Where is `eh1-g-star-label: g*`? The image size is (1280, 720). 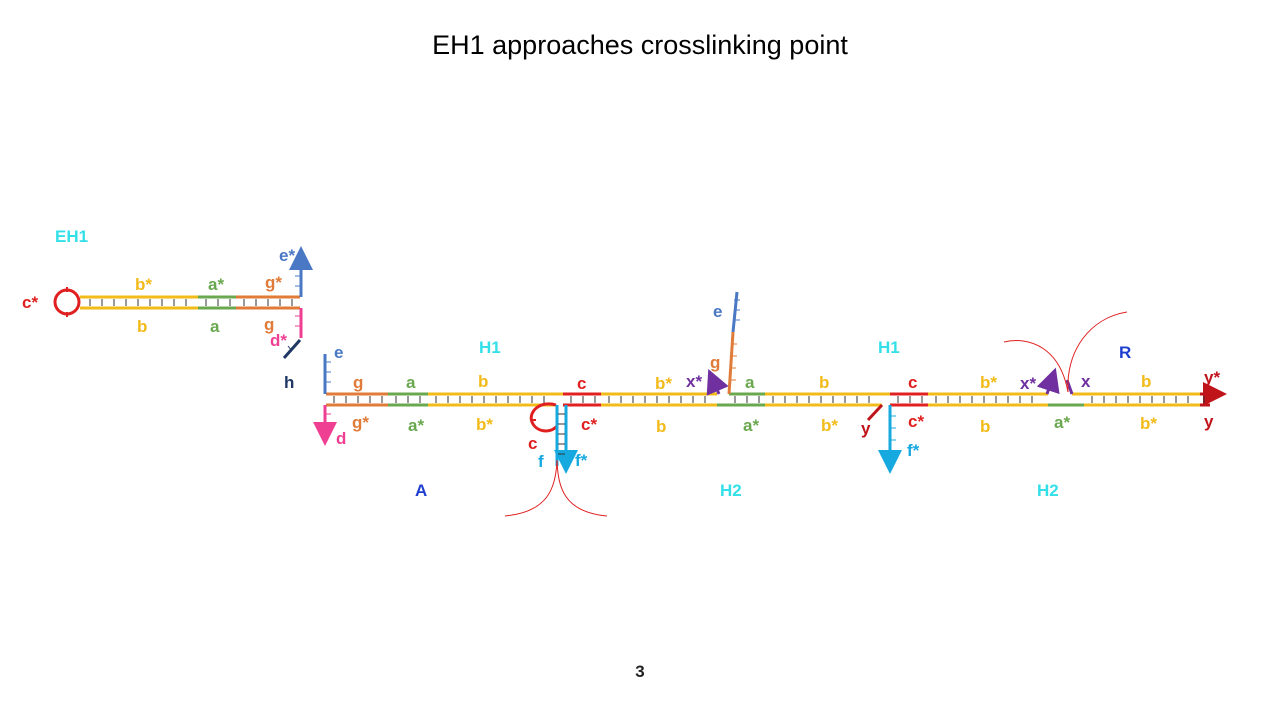
eh1-g-star-label: g* is located at coordinates (273, 282).